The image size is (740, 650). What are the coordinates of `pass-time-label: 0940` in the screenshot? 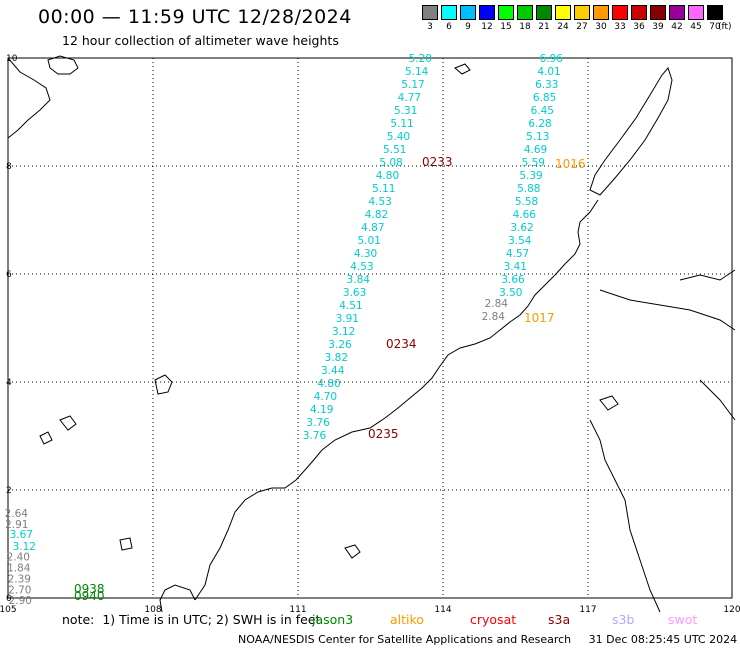 It's located at (89, 596).